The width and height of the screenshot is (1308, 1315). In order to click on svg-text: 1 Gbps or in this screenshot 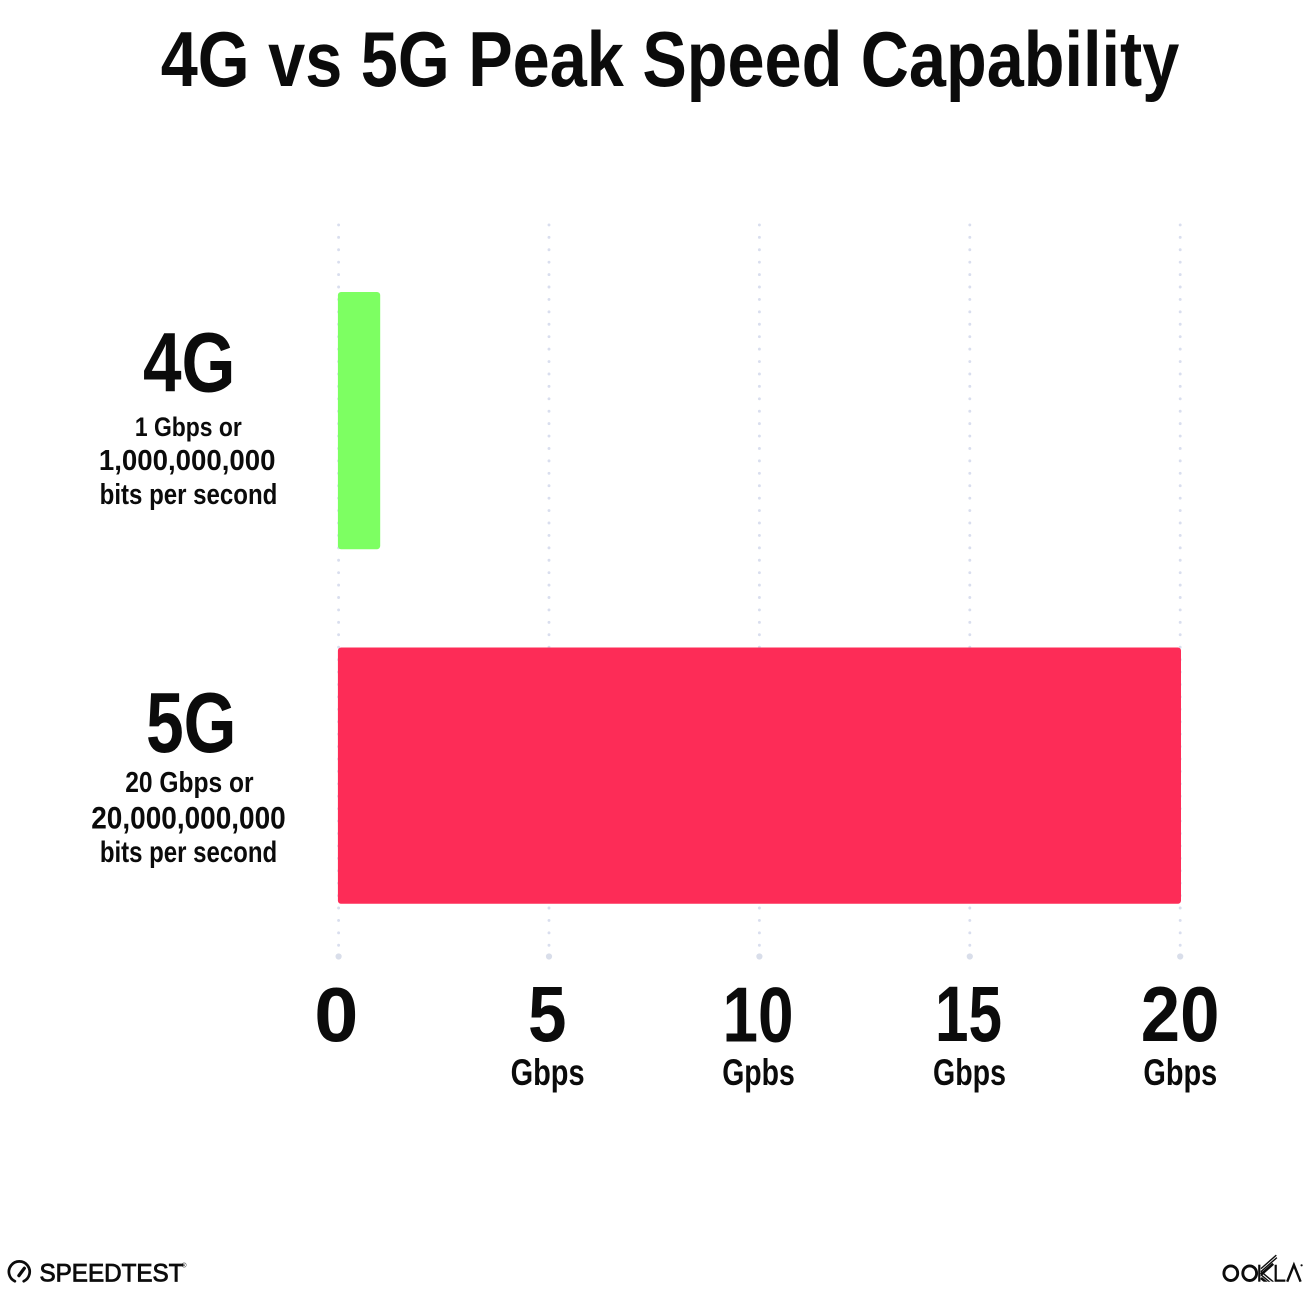, I will do `click(188, 426)`.